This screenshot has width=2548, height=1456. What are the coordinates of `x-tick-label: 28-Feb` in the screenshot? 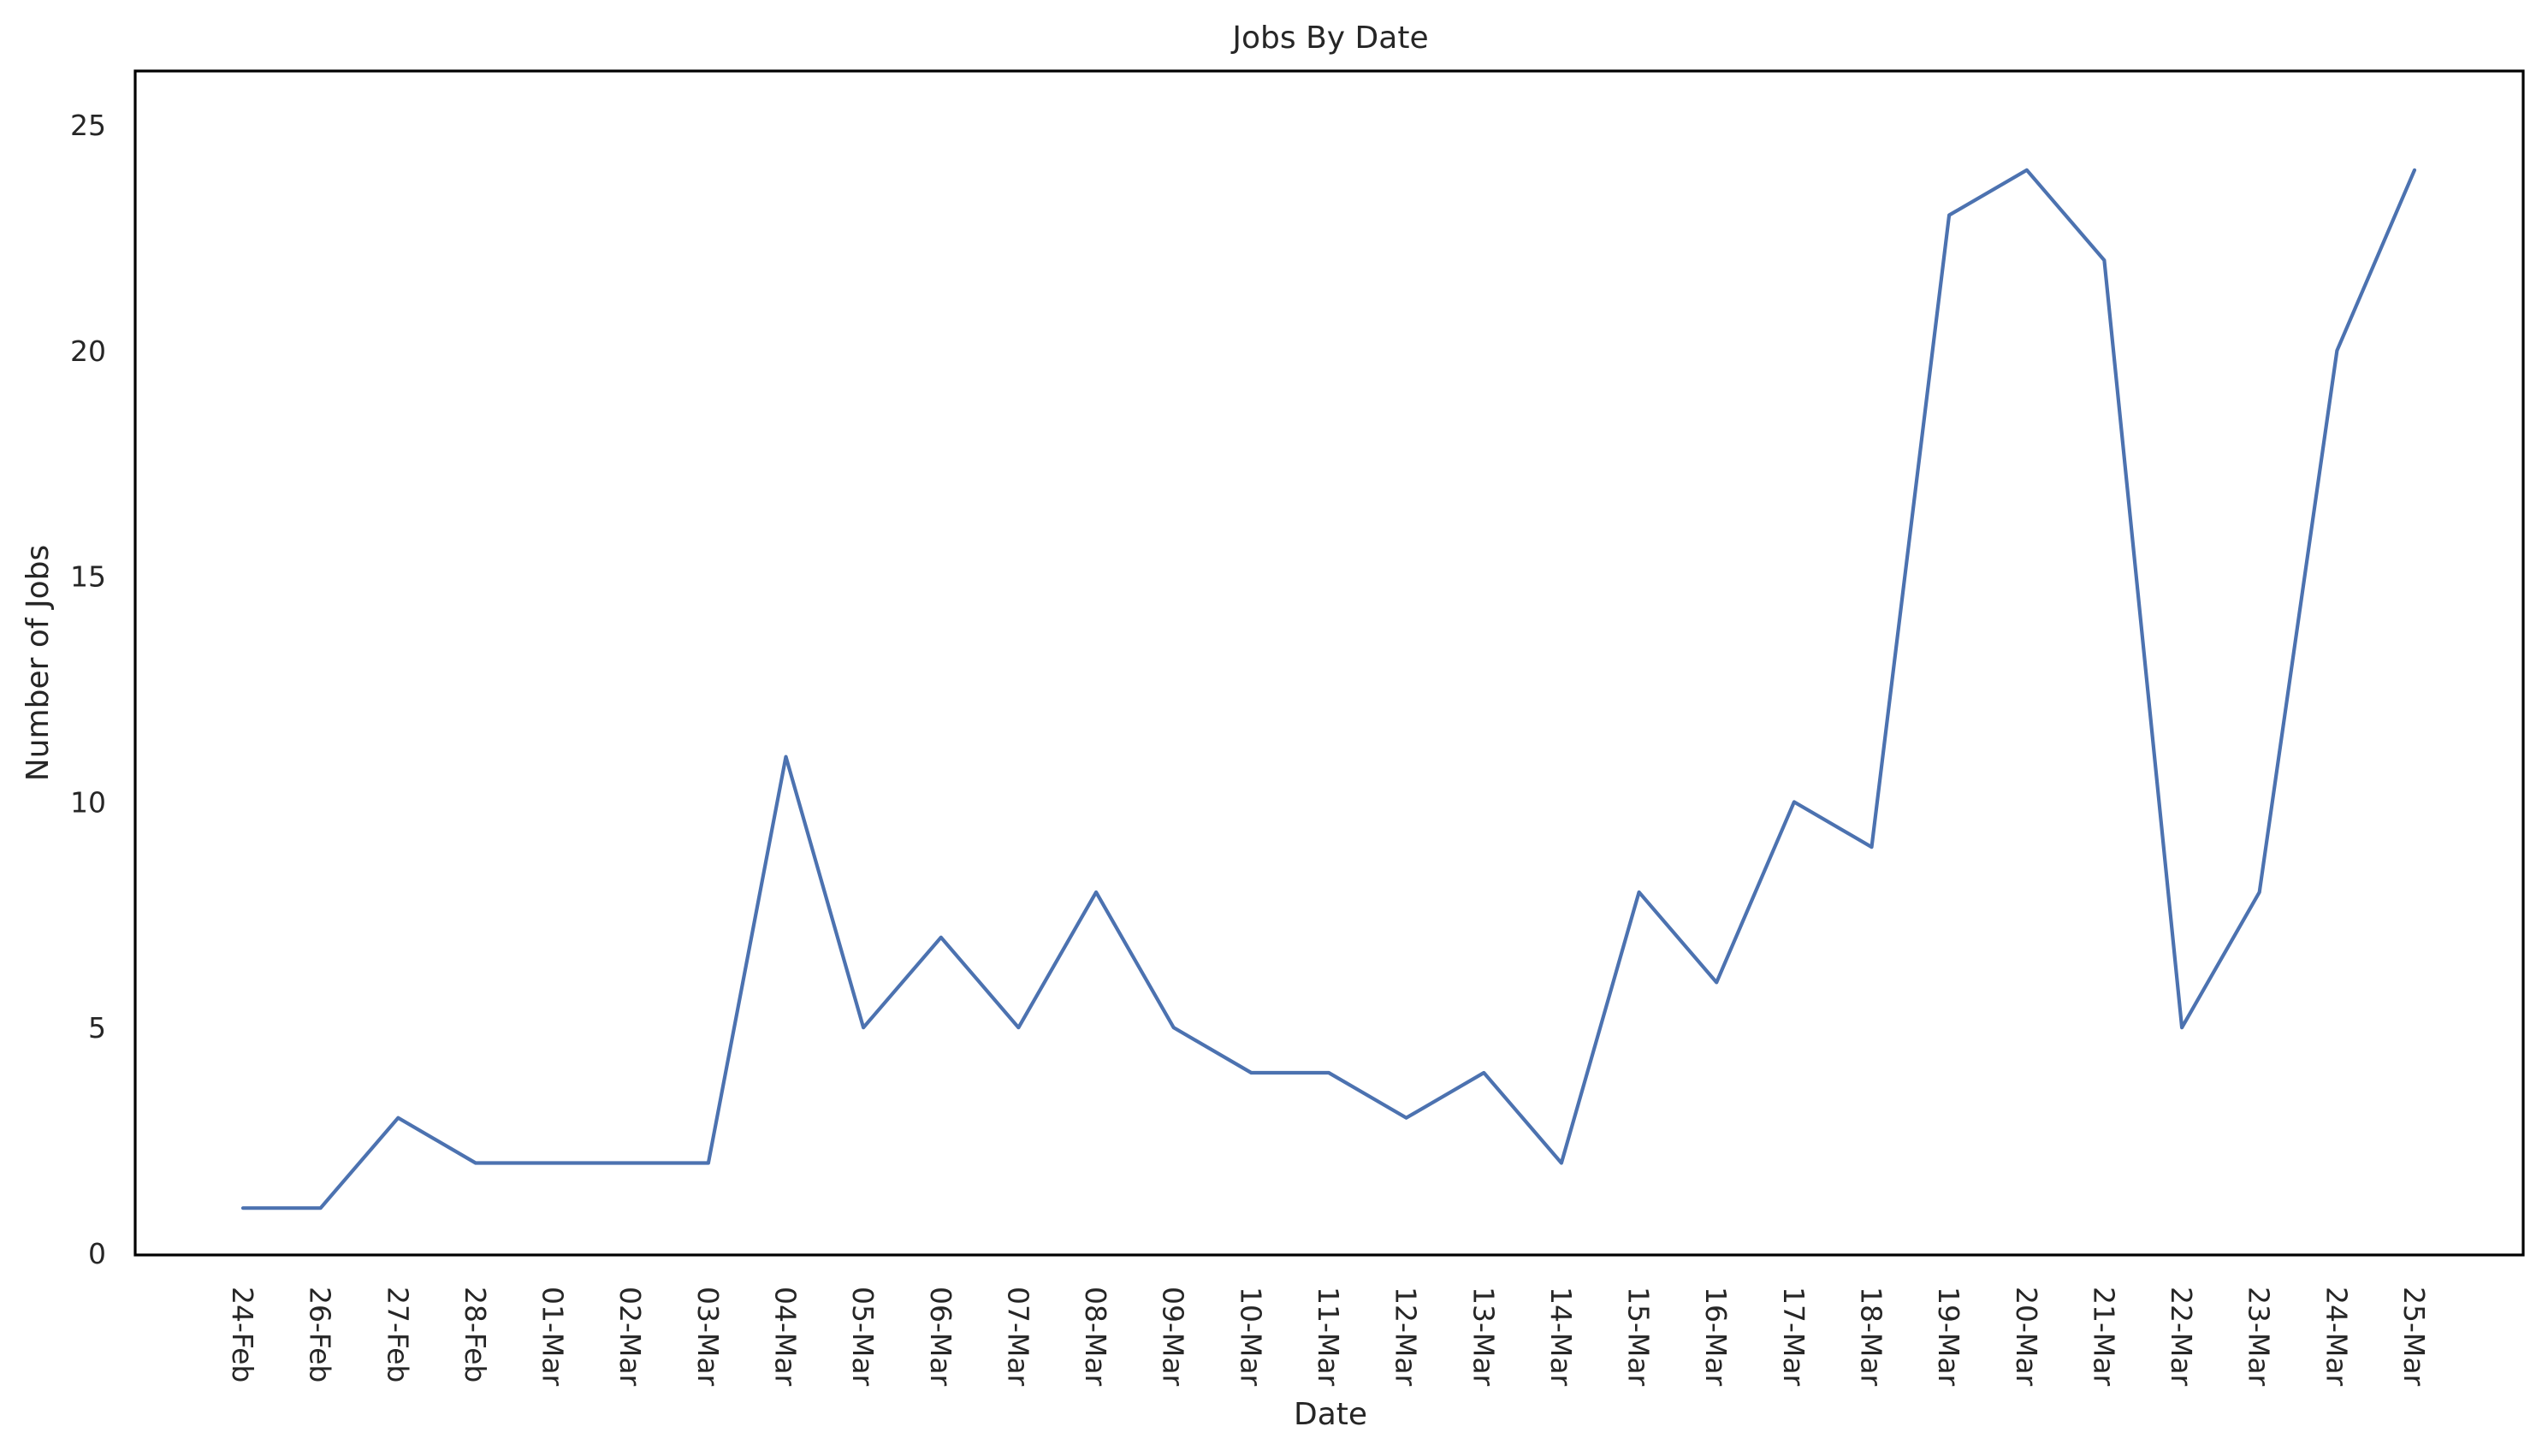 It's located at (475, 1334).